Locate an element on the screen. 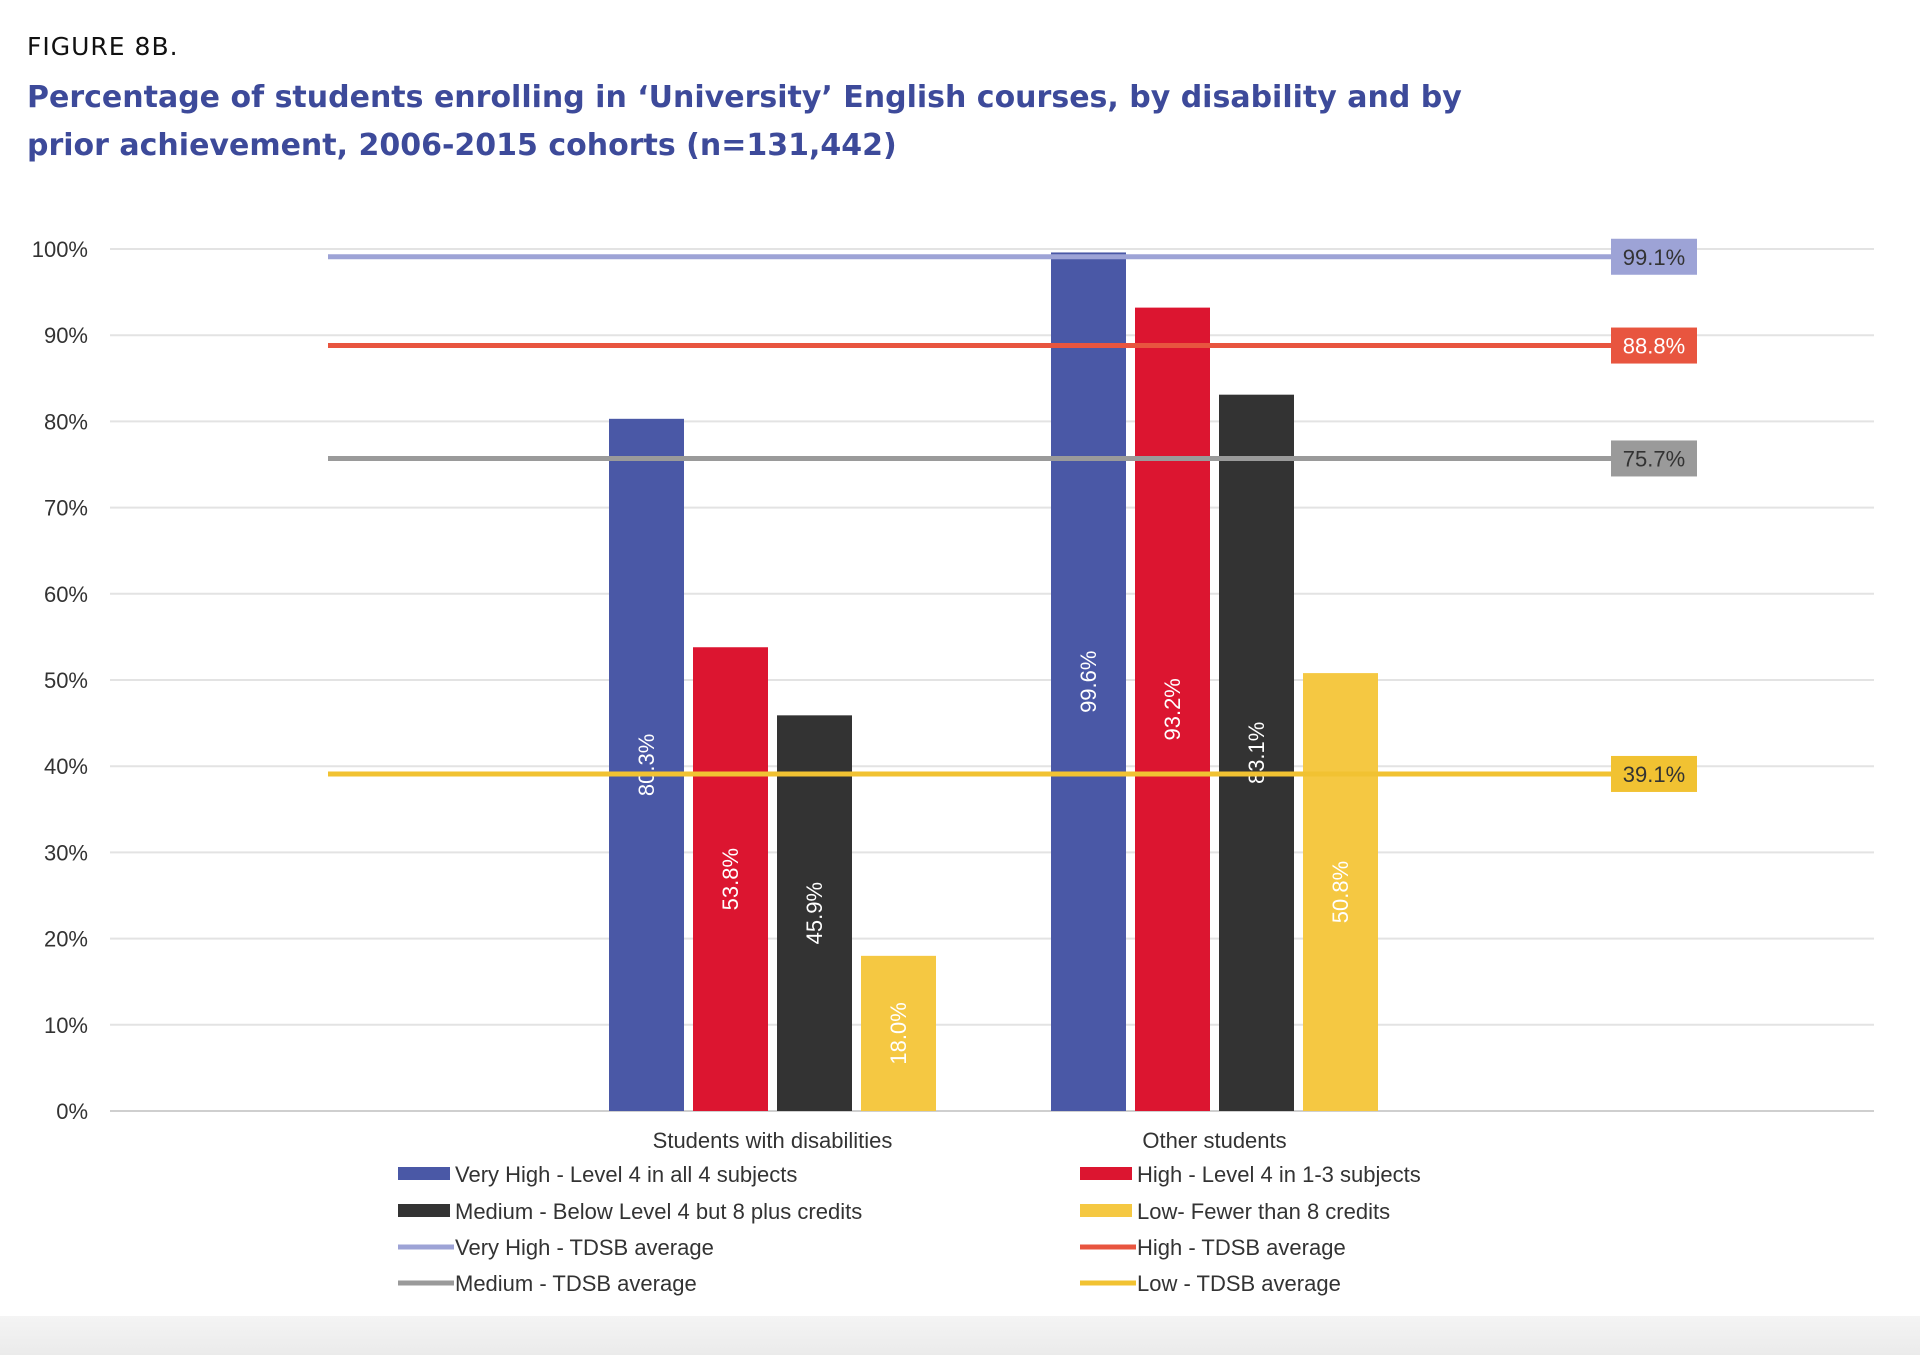 The height and width of the screenshot is (1355, 1920). y-tick-label: 90% is located at coordinates (66, 335).